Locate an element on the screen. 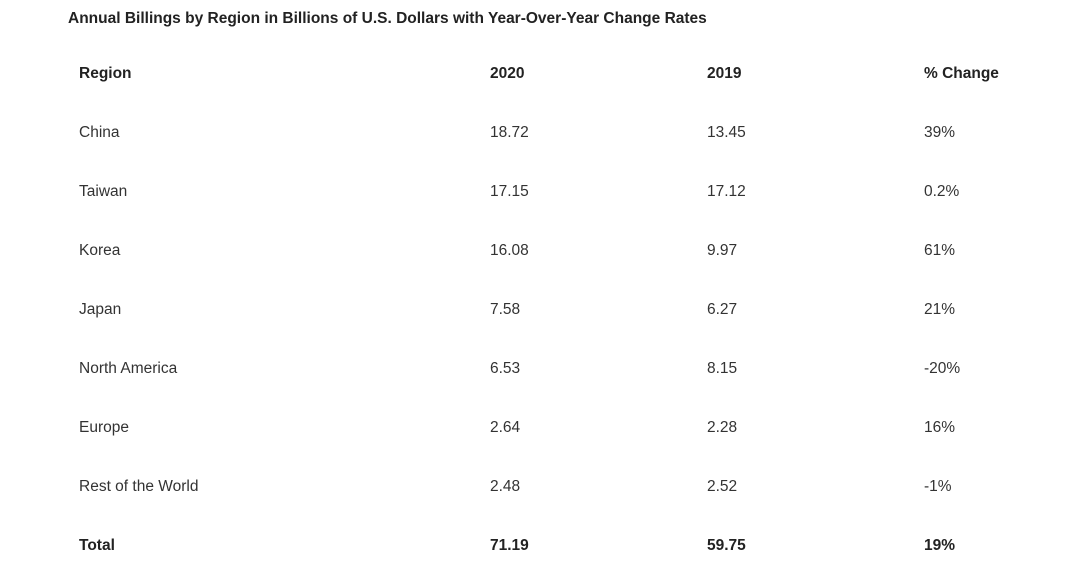 This screenshot has height=575, width=1080. cell-2019: 9.97 is located at coordinates (722, 250).